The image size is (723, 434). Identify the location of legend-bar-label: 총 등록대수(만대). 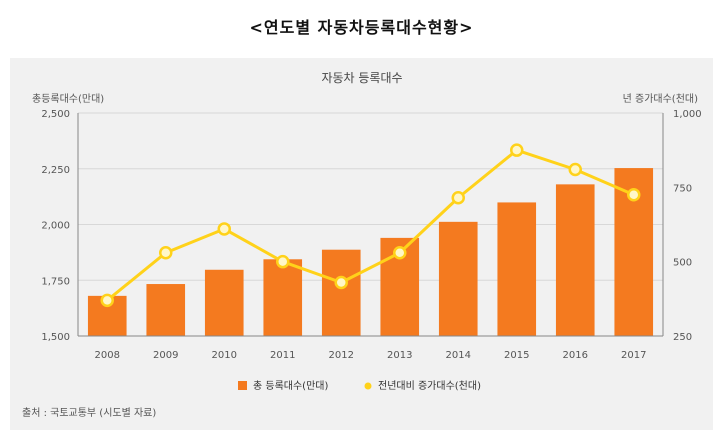
(290, 386).